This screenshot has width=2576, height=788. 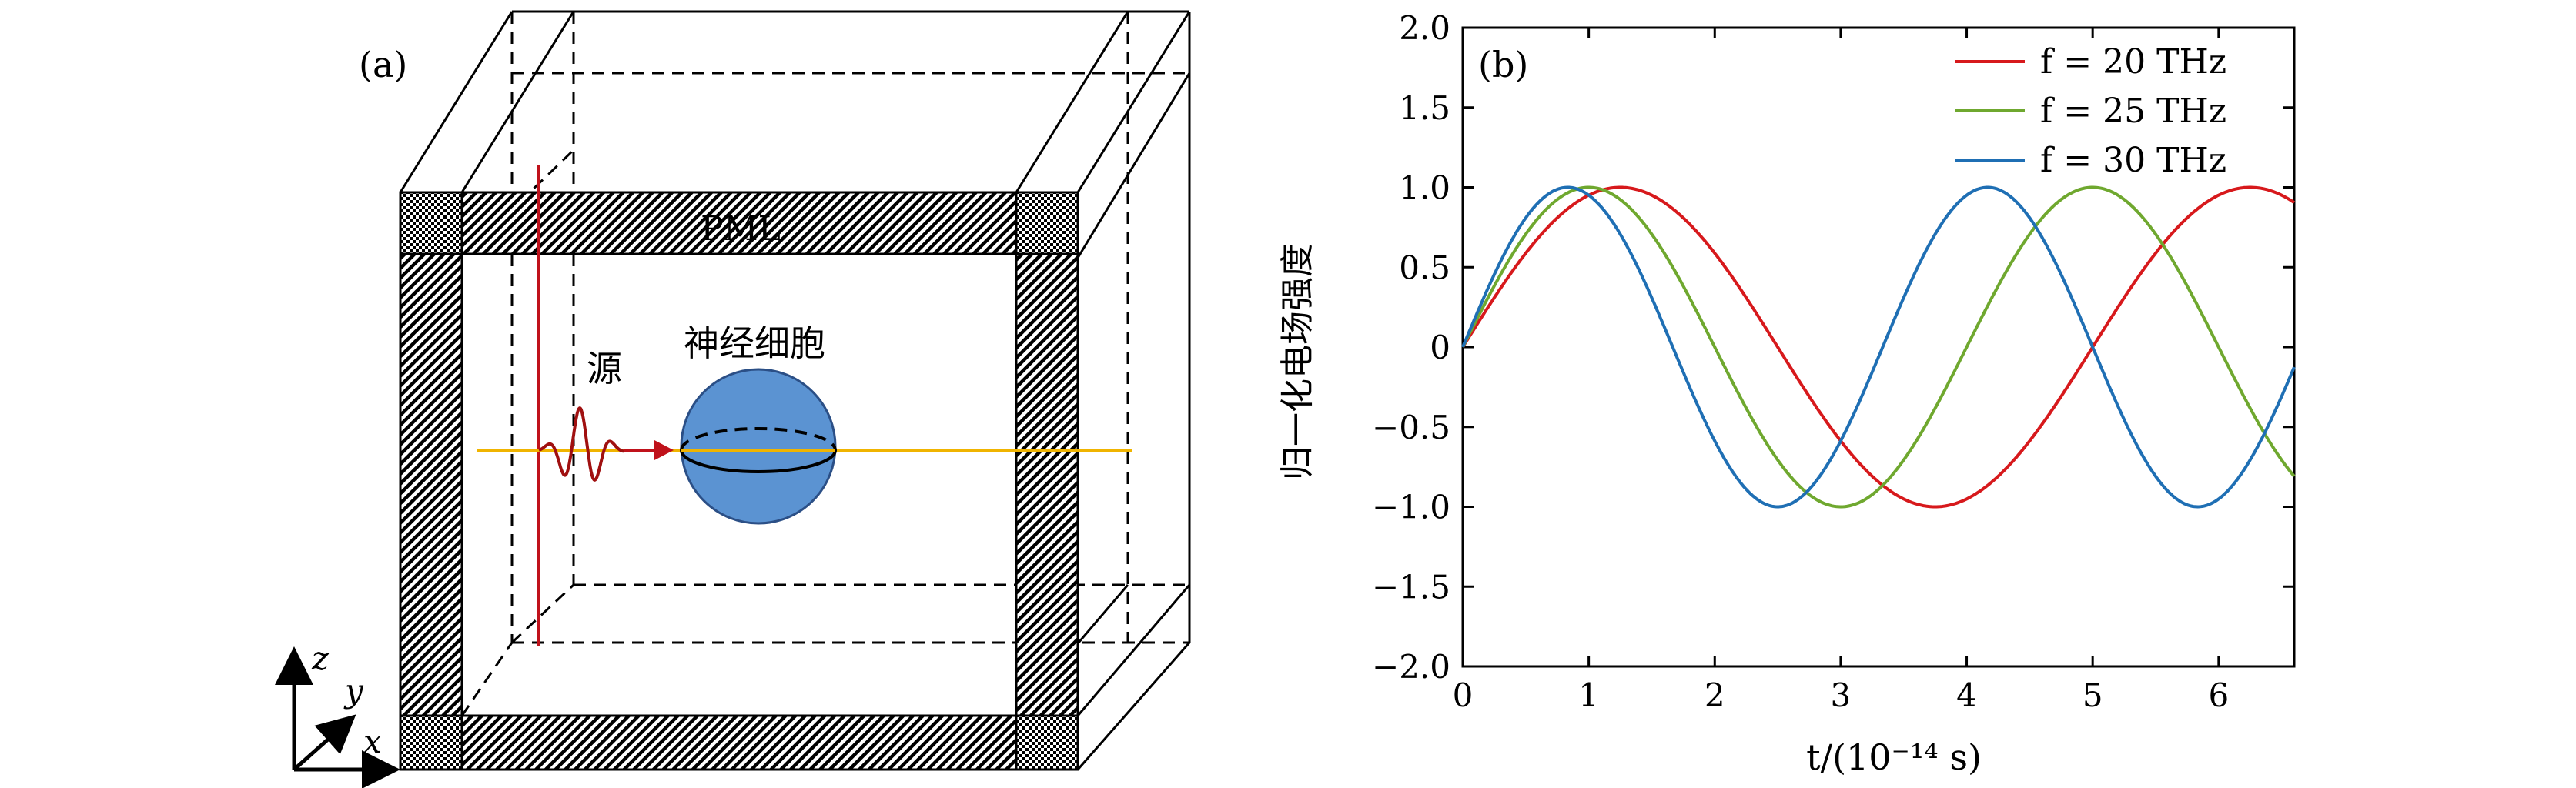 I want to click on inner-dashed, so click(x=738, y=485).